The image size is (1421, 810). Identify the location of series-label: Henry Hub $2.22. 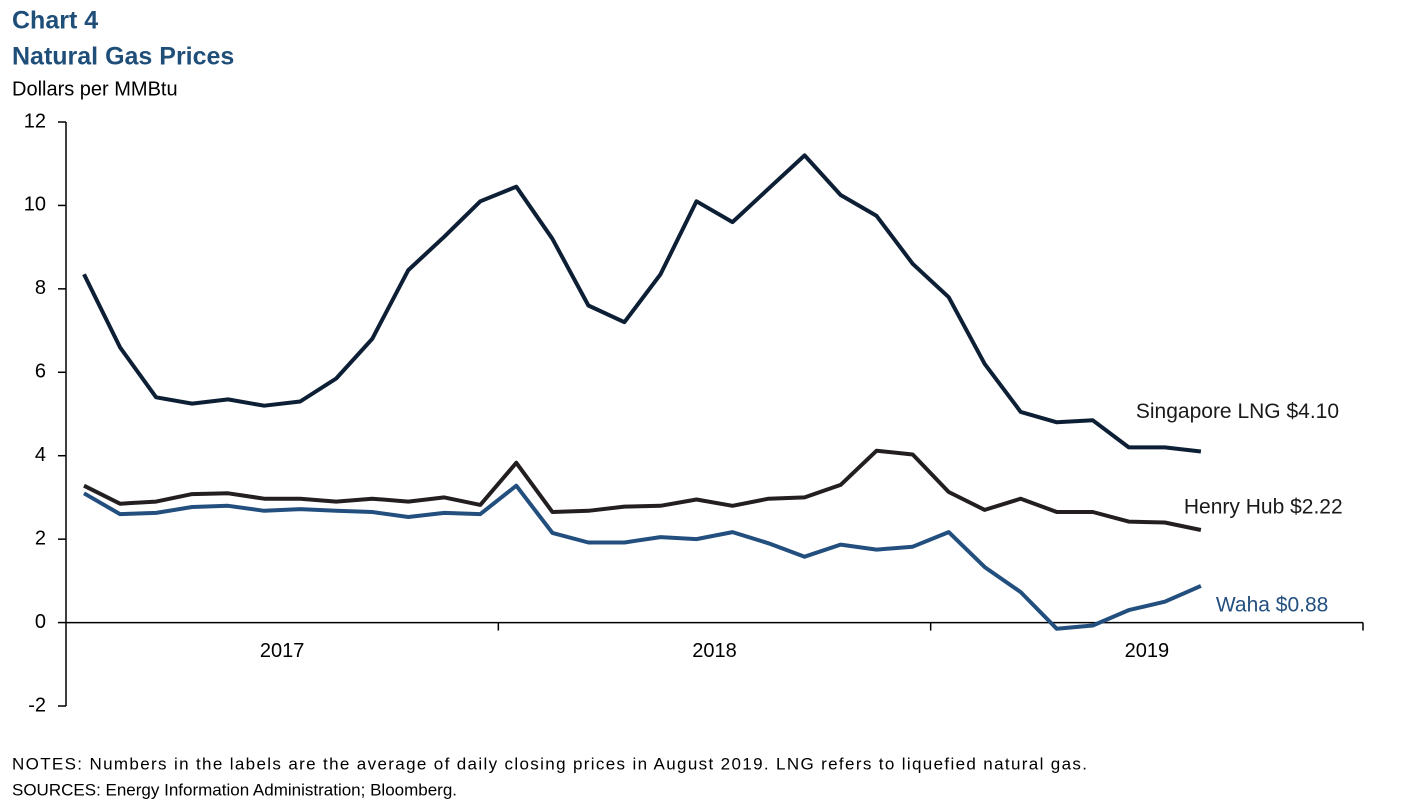
(1263, 507).